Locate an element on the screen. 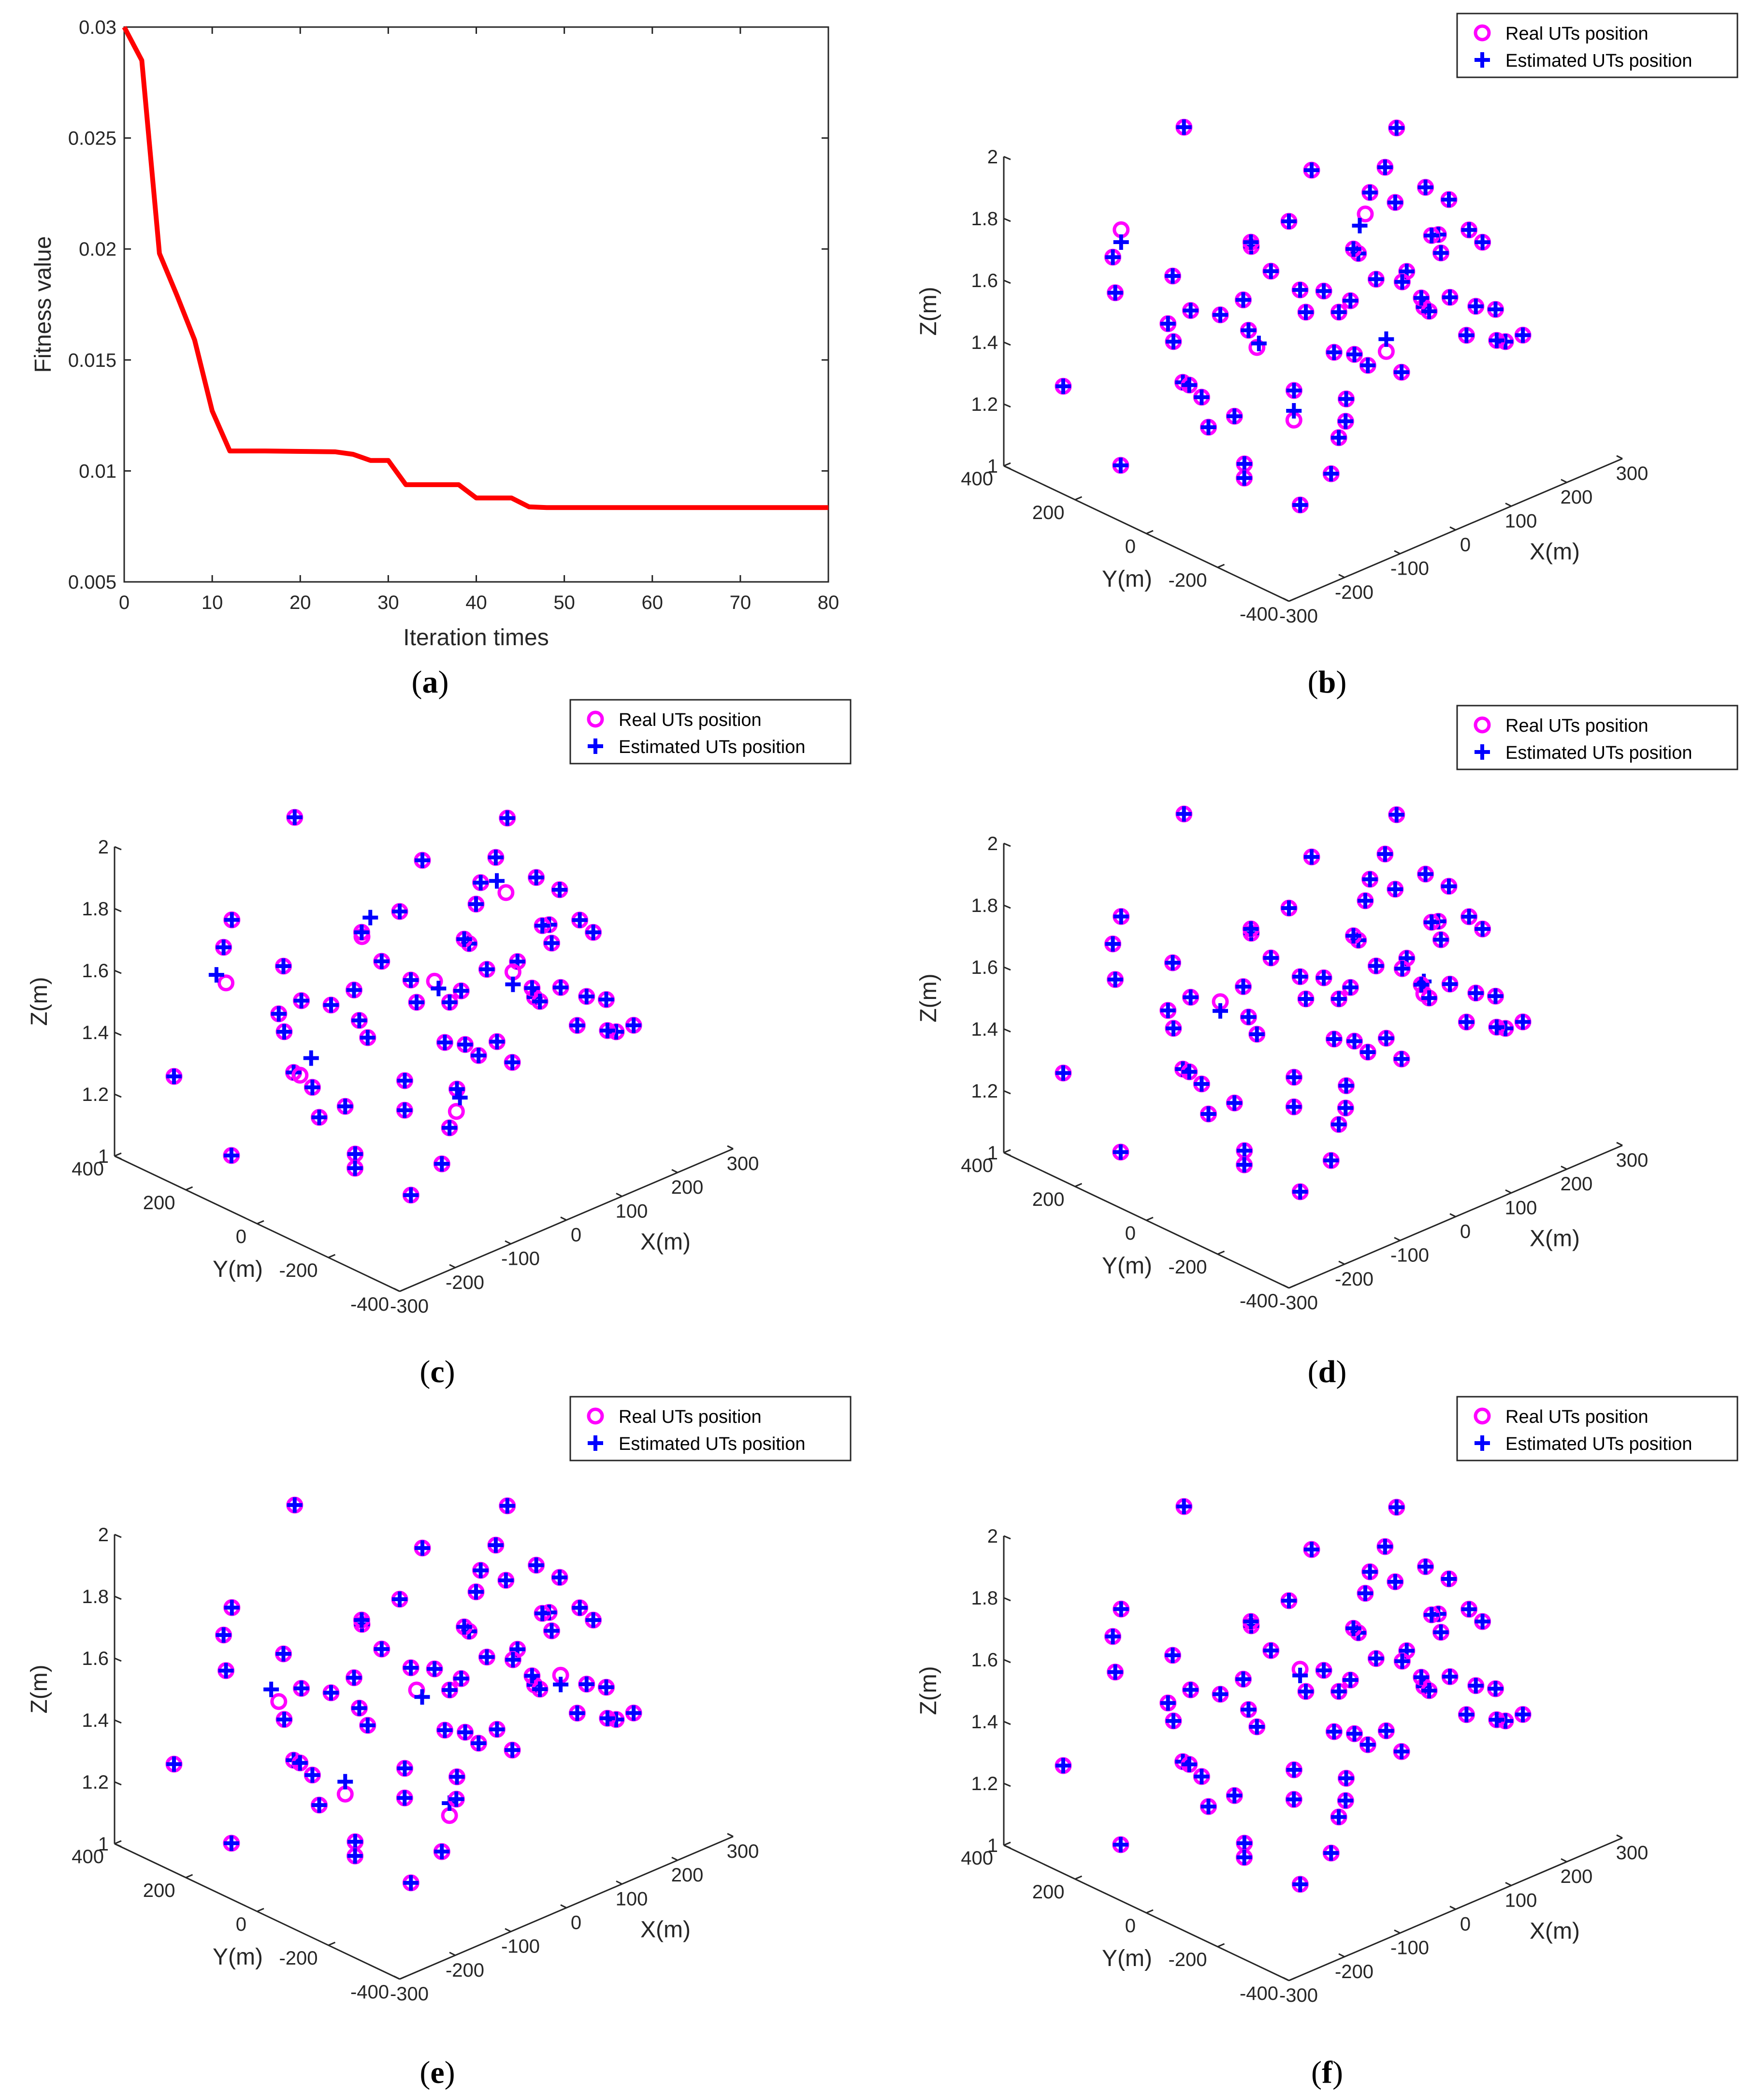  z-tick-label: 1 is located at coordinates (103, 1844).